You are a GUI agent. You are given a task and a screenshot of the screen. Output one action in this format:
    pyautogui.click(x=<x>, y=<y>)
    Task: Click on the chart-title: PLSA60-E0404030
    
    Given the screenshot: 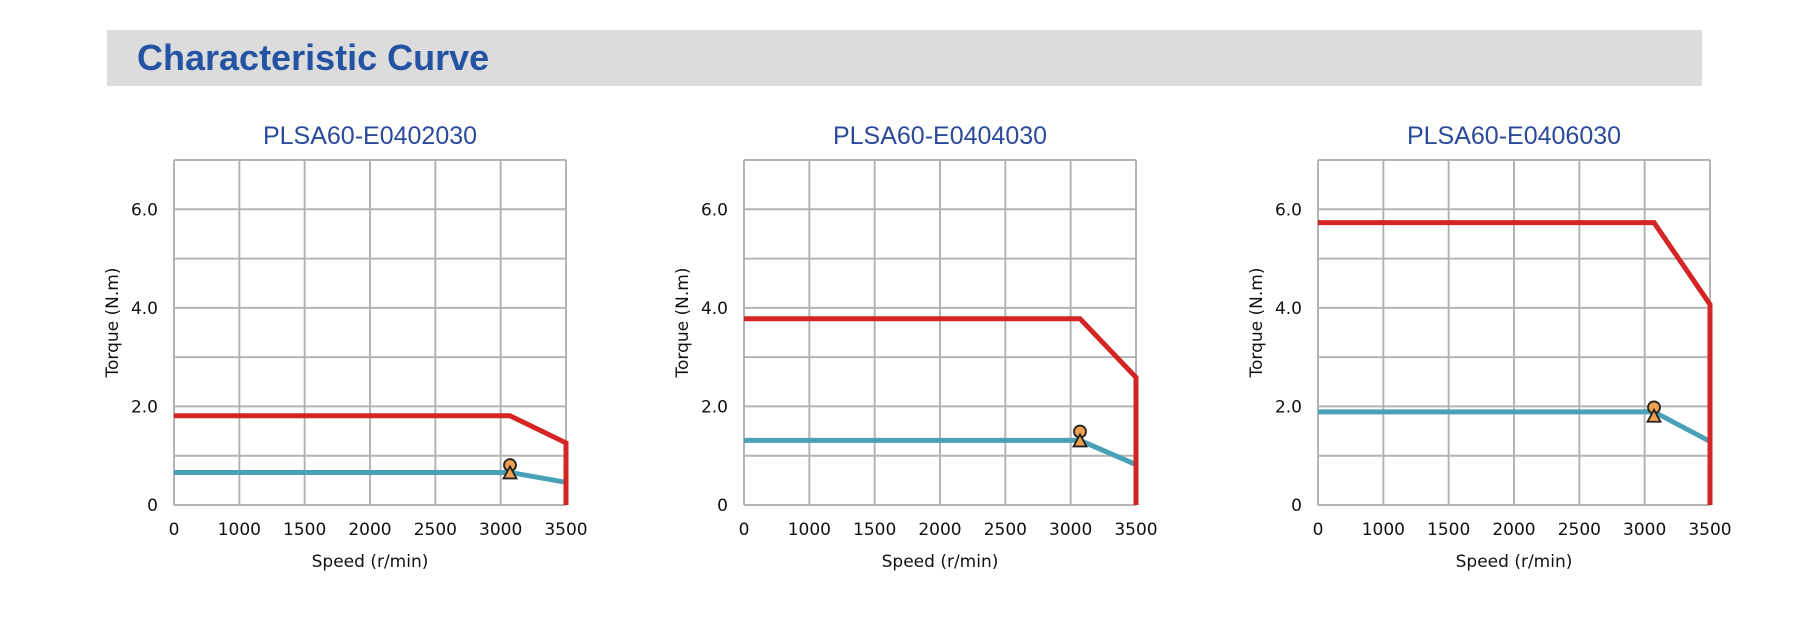 What is the action you would take?
    pyautogui.click(x=940, y=136)
    